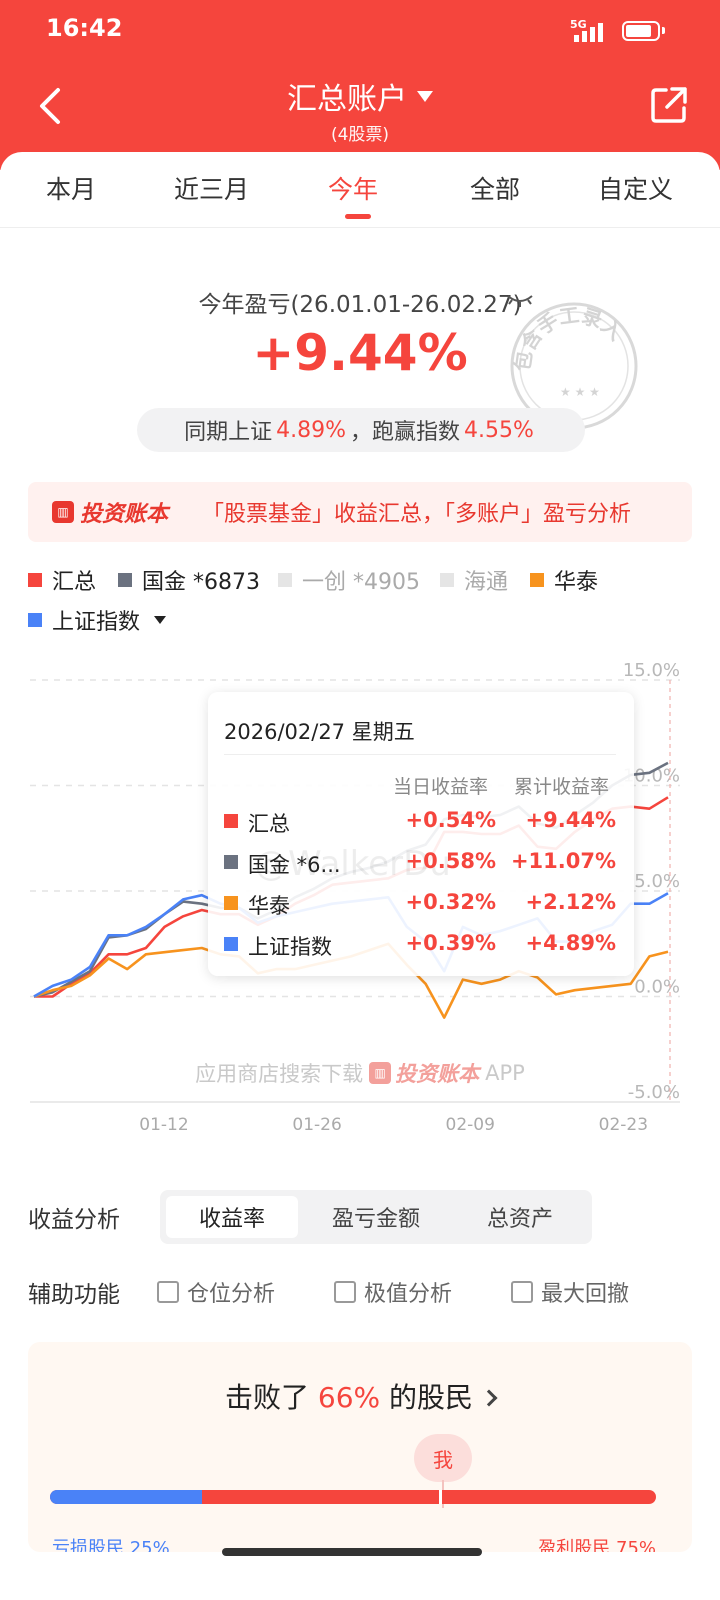  Describe the element at coordinates (232, 1217) in the screenshot. I see `segment-return-rate: 收益率` at that location.